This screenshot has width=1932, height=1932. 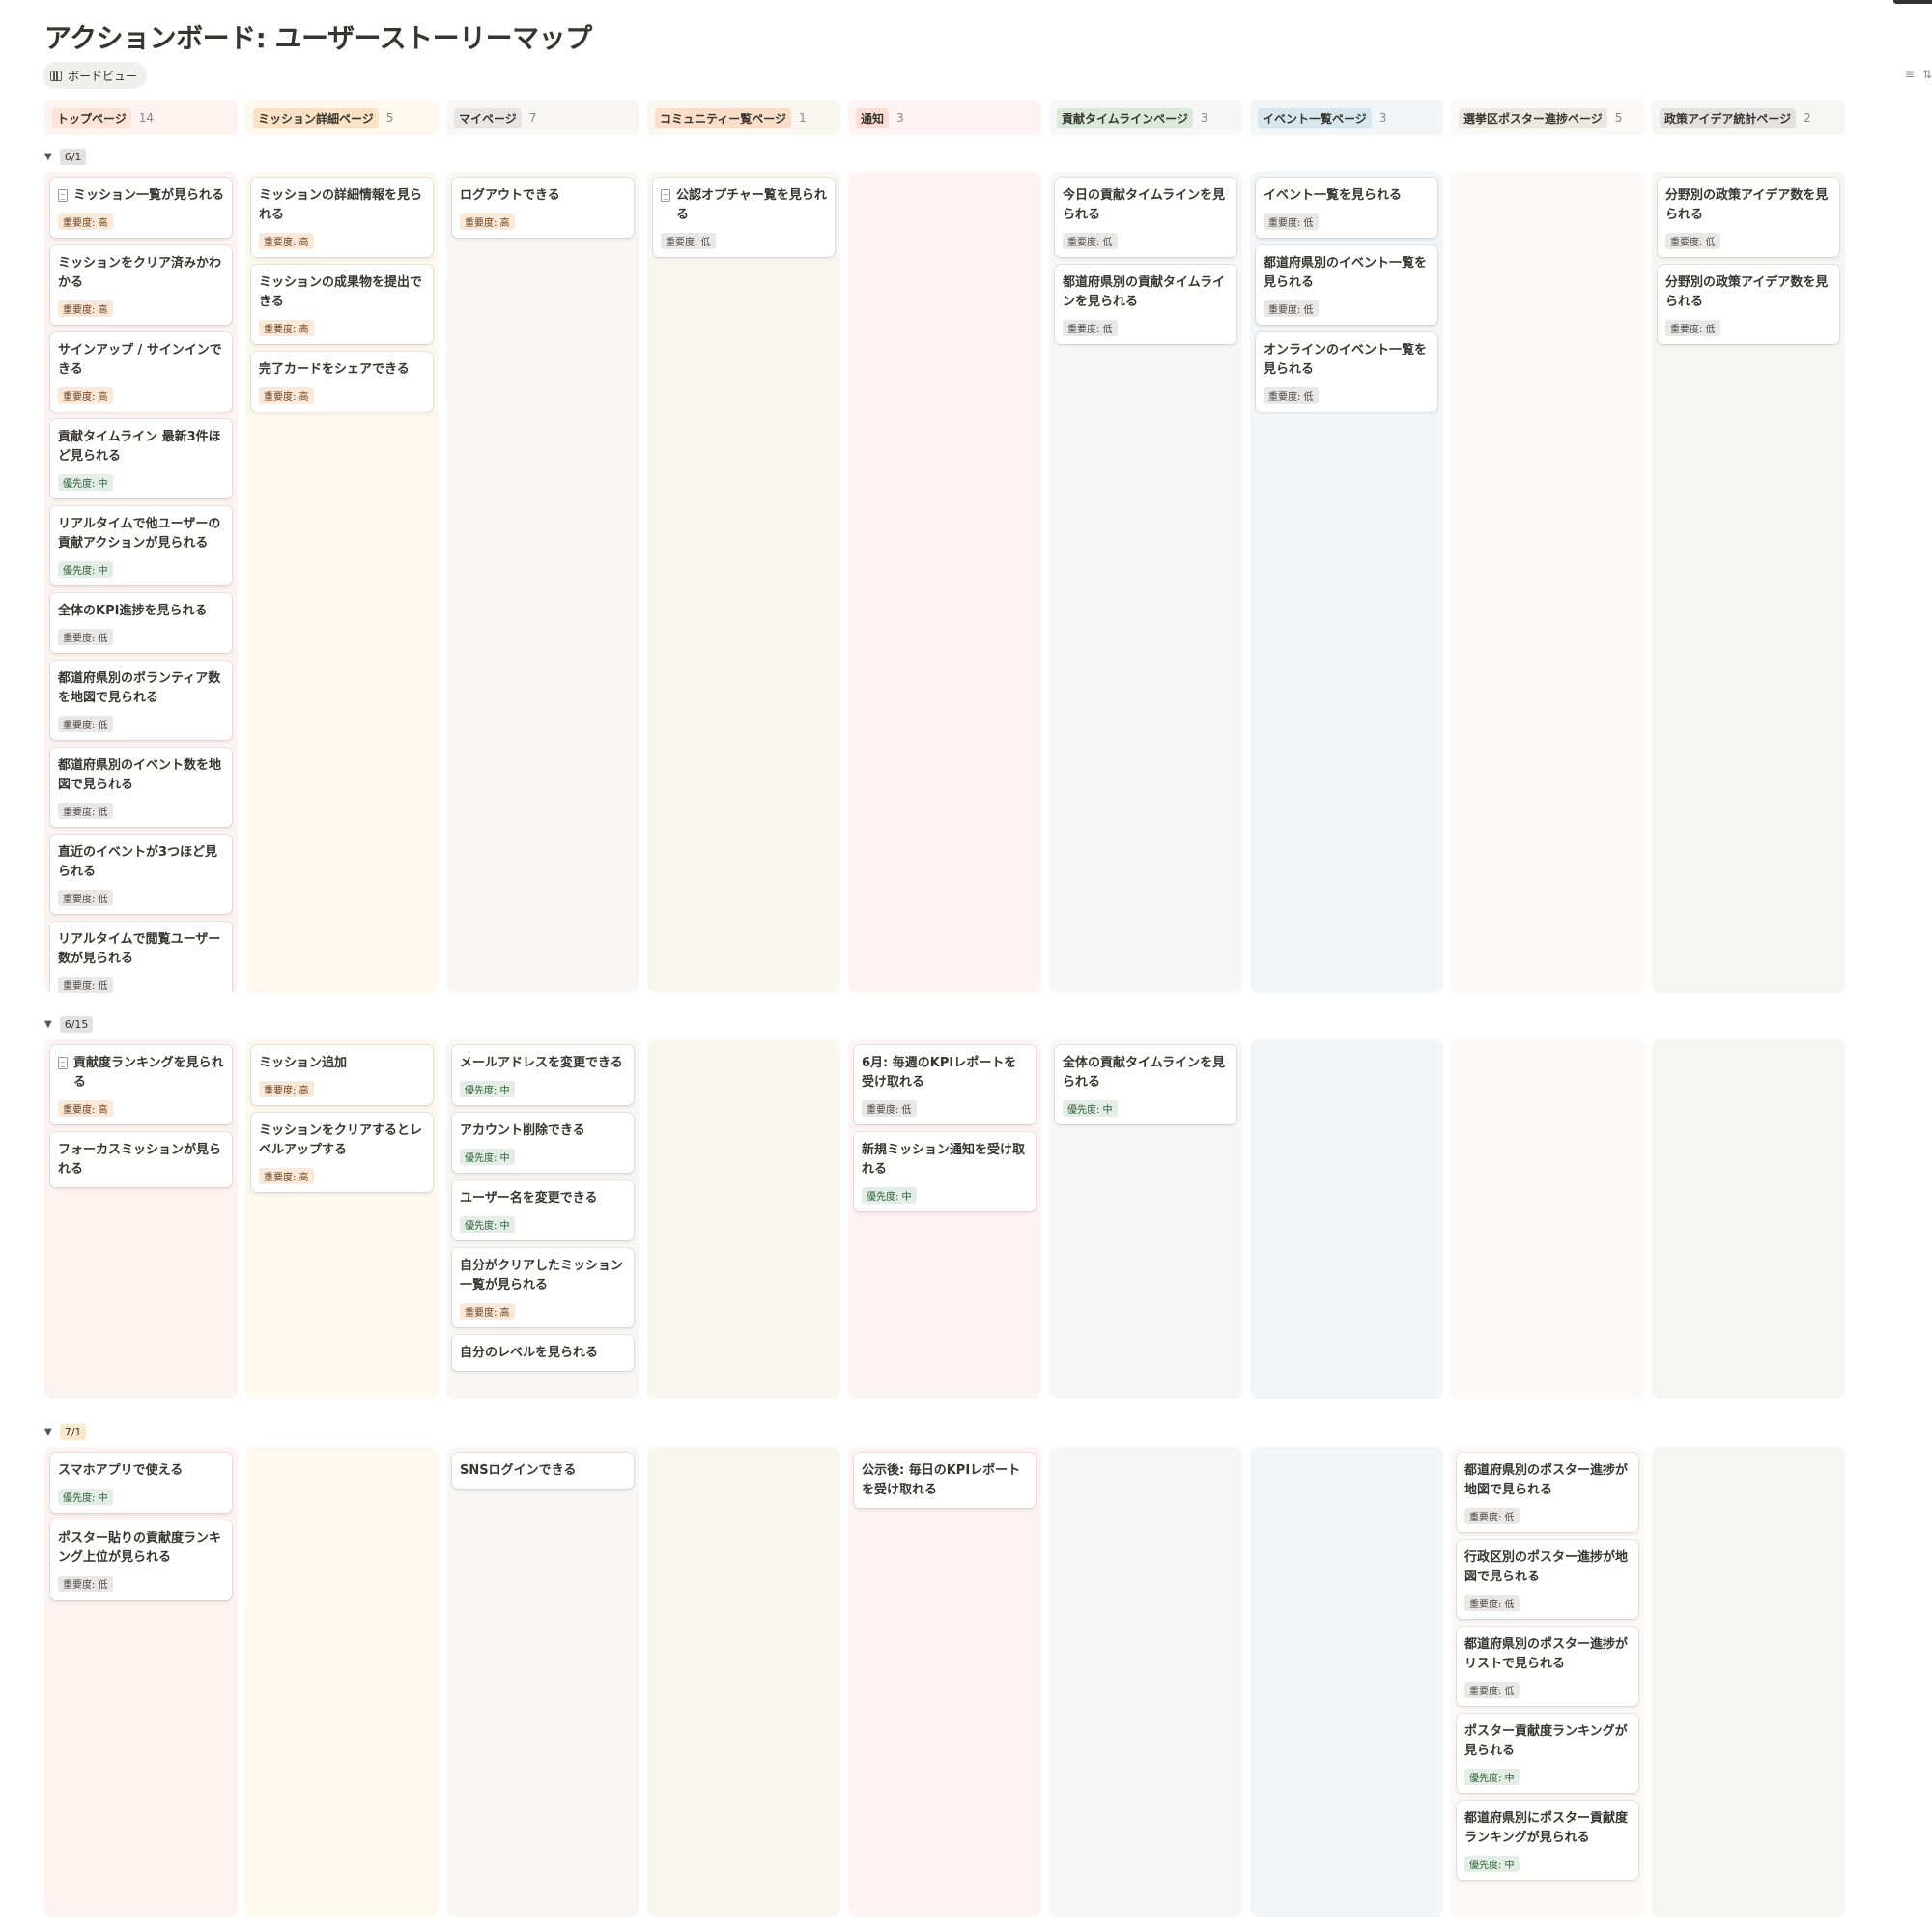 I want to click on story-card: 公示後: 毎日のKPIレポートを受け取れる, so click(x=945, y=1480).